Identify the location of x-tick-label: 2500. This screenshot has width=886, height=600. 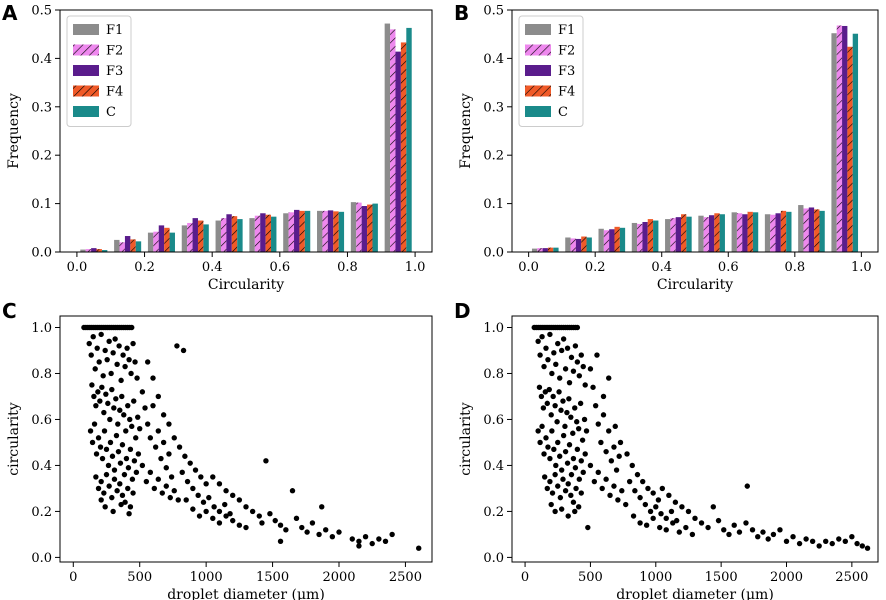
(851, 577).